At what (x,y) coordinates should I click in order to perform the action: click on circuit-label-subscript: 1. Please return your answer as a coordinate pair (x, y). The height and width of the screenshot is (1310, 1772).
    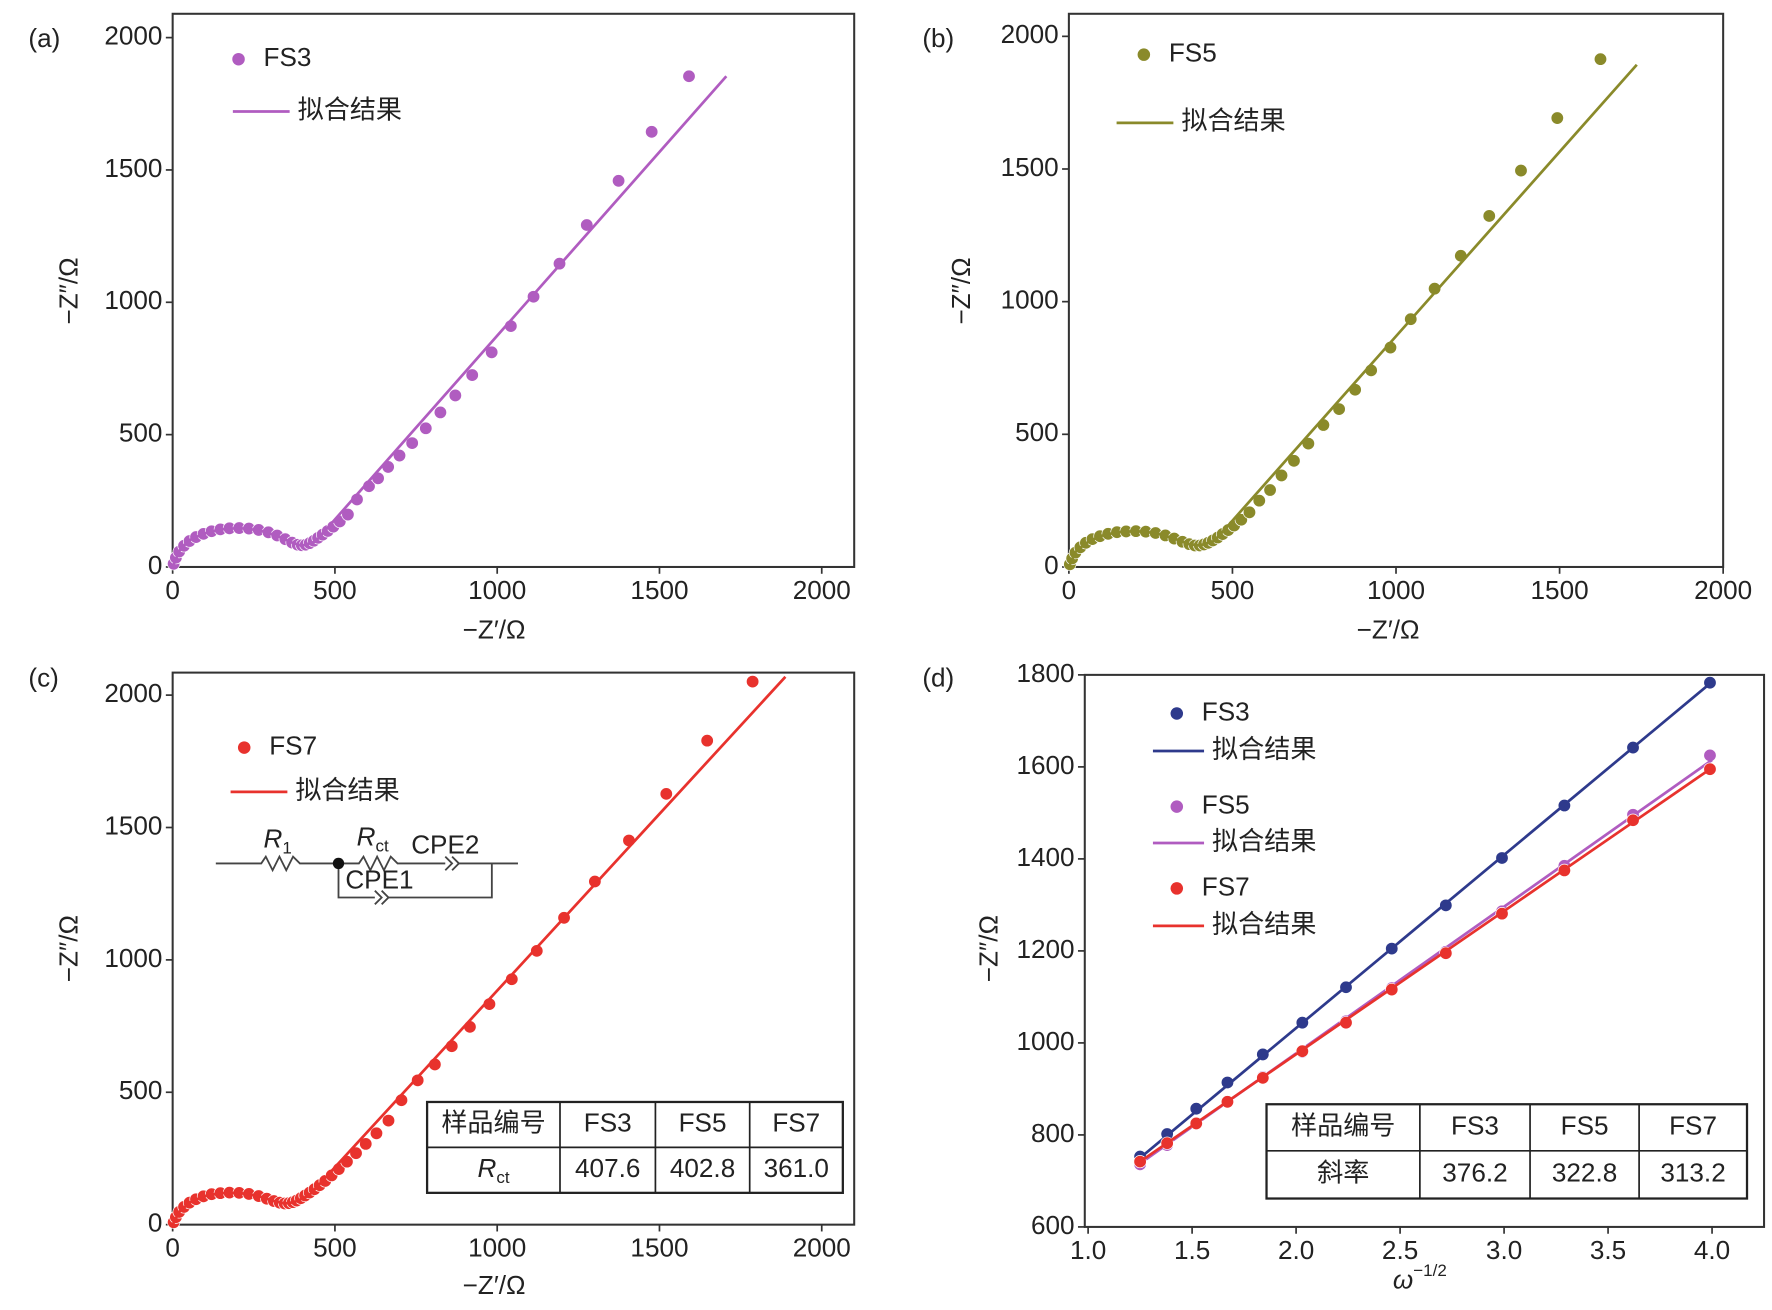
    Looking at the image, I should click on (286, 847).